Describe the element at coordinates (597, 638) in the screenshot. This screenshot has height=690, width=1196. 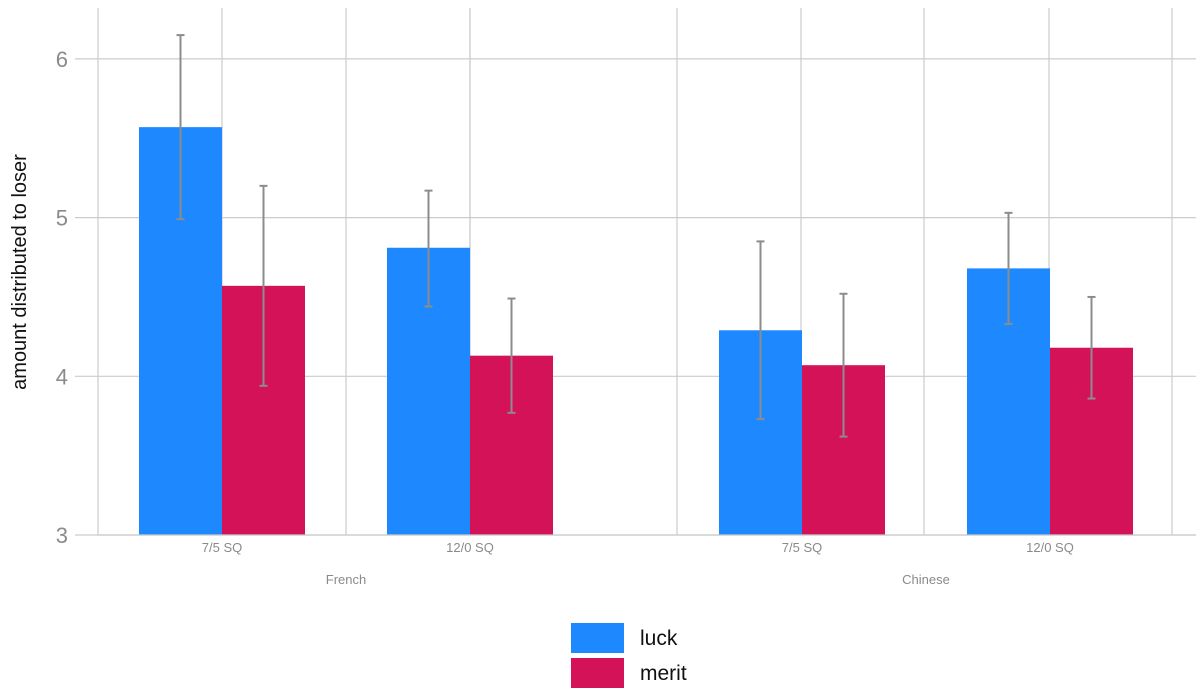
I see `legend-swatch-luck` at that location.